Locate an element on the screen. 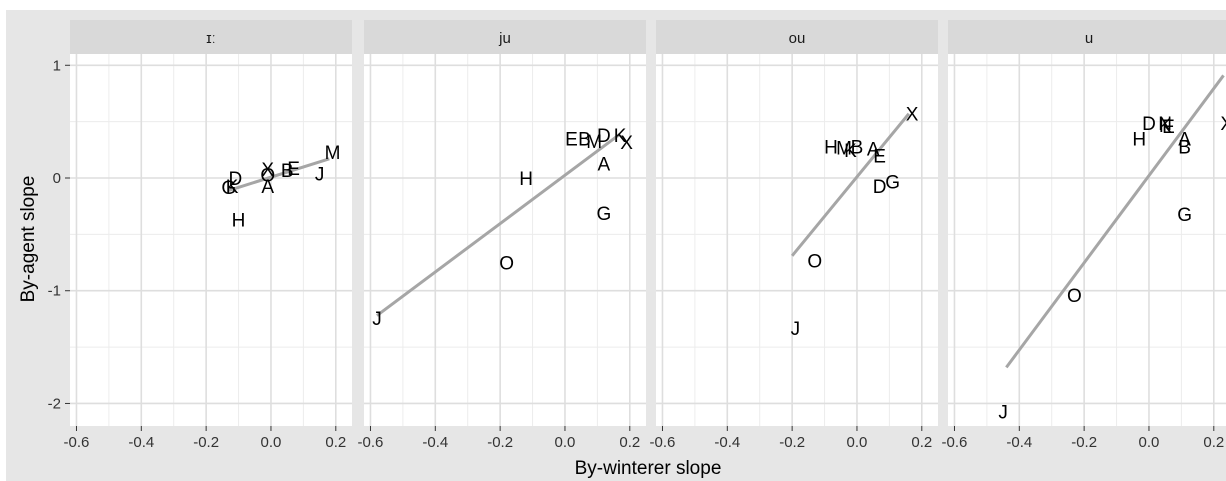 The image size is (1226, 481). y-tick-label: -2 is located at coordinates (54, 403).